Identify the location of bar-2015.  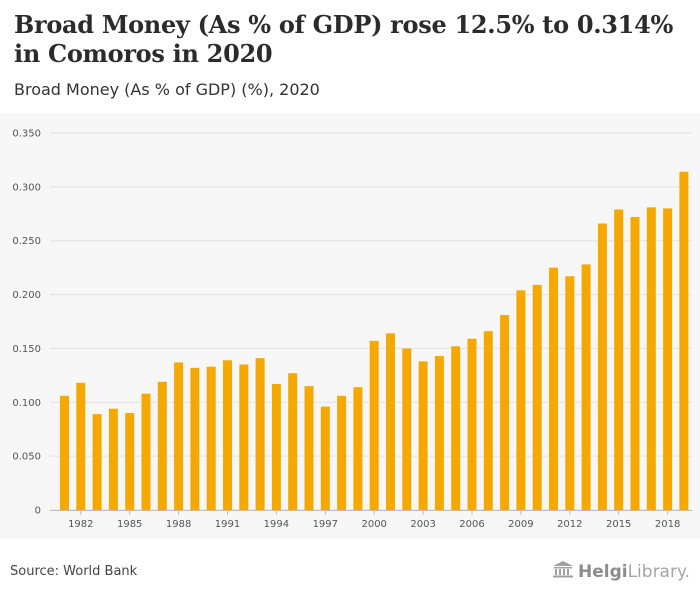
(619, 359).